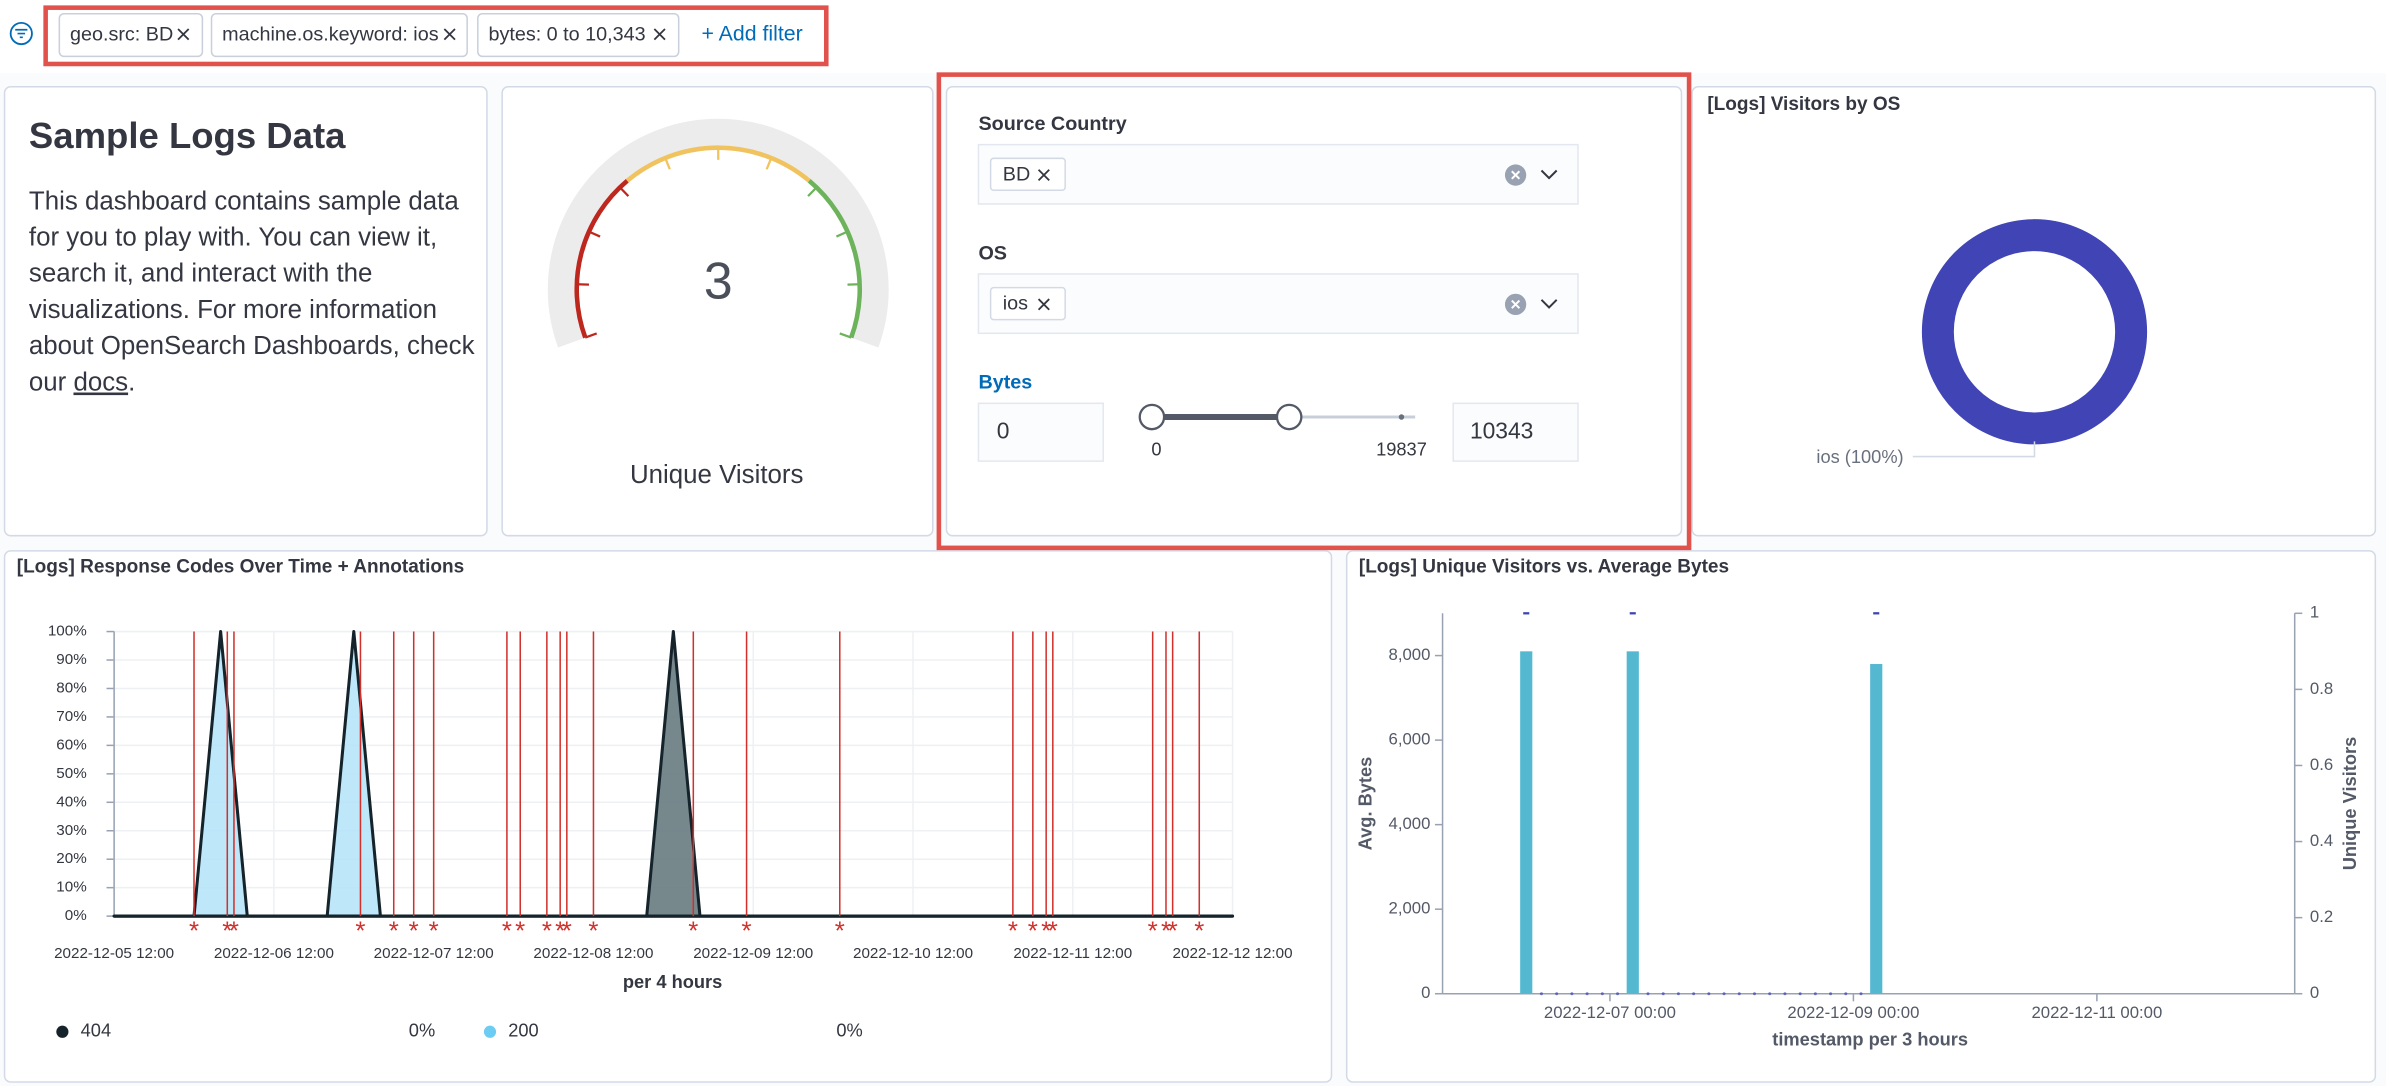  Describe the element at coordinates (2321, 688) in the screenshot. I see `y2-tick-label: 0.8` at that location.